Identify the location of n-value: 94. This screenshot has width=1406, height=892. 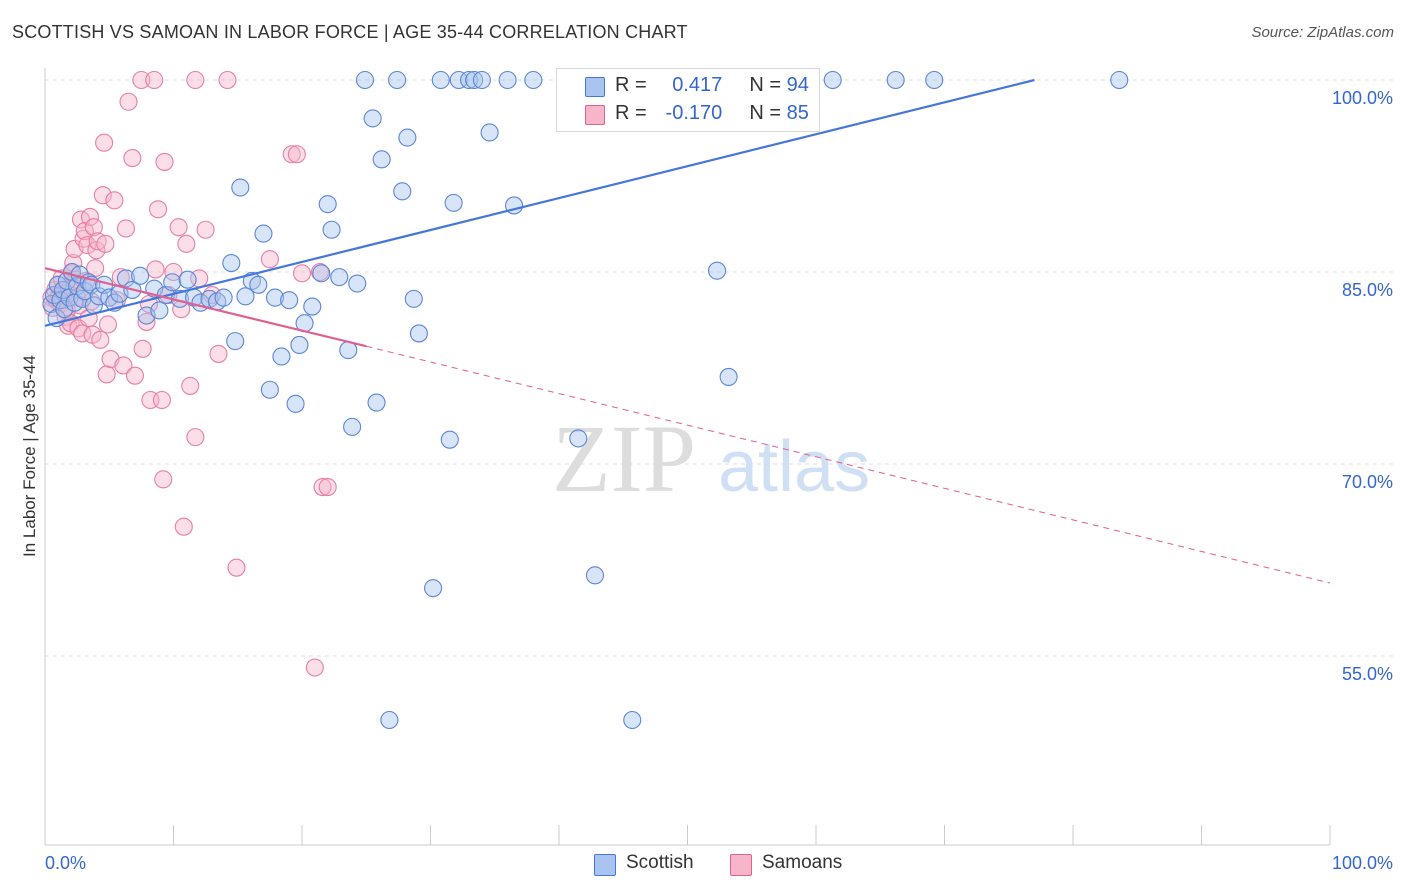
(797, 85).